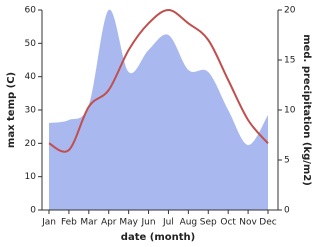  What do you see at coordinates (31, 44) in the screenshot?
I see `y-tick-label: 50` at bounding box center [31, 44].